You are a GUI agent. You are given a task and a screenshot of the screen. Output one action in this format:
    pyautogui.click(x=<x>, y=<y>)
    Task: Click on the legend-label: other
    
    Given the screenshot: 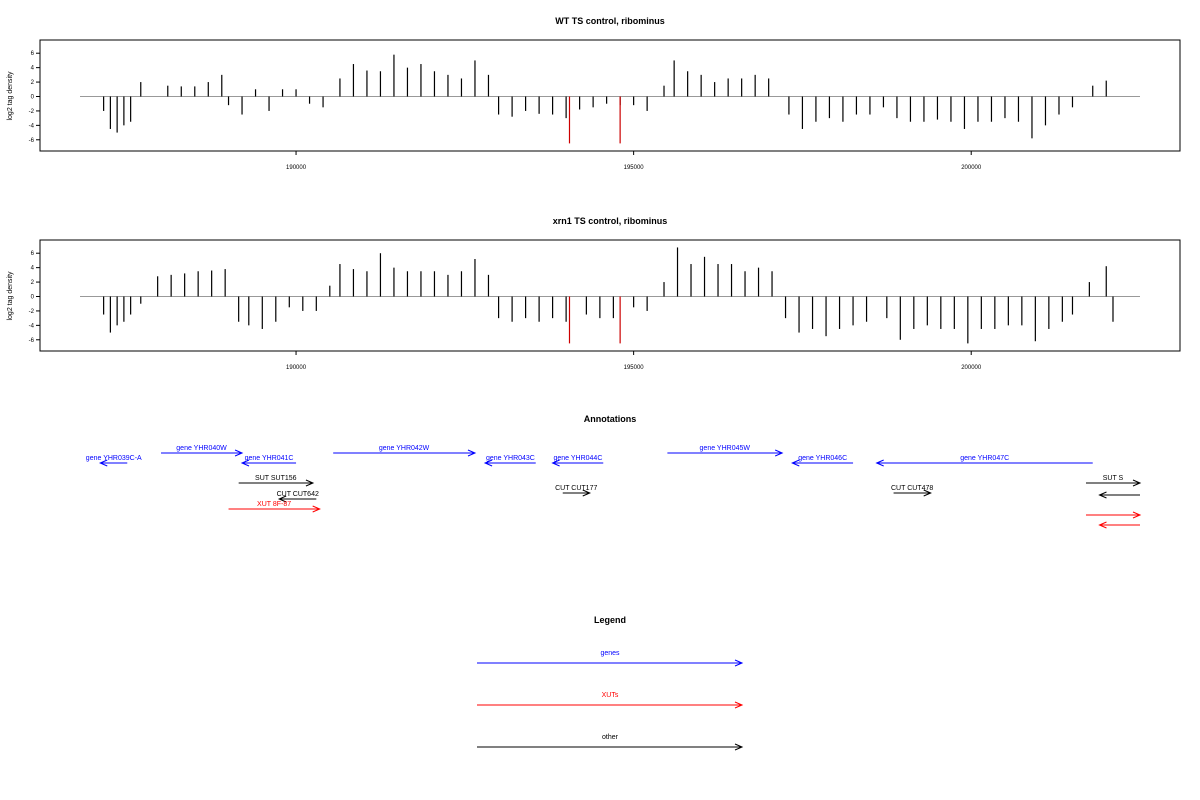 What is the action you would take?
    pyautogui.click(x=610, y=737)
    